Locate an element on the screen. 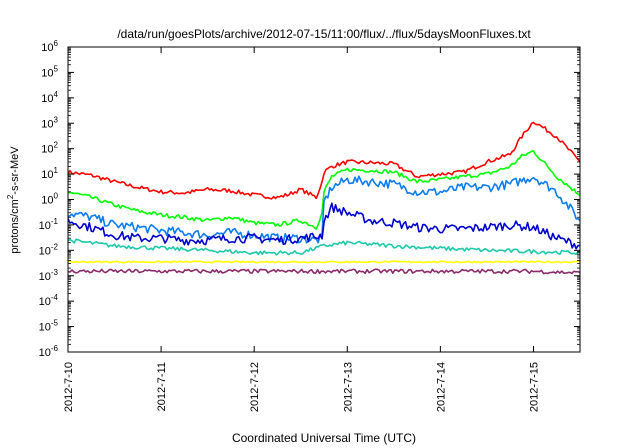 The width and height of the screenshot is (640, 448). y-tick-label-exp: 1 is located at coordinates (56, 170).